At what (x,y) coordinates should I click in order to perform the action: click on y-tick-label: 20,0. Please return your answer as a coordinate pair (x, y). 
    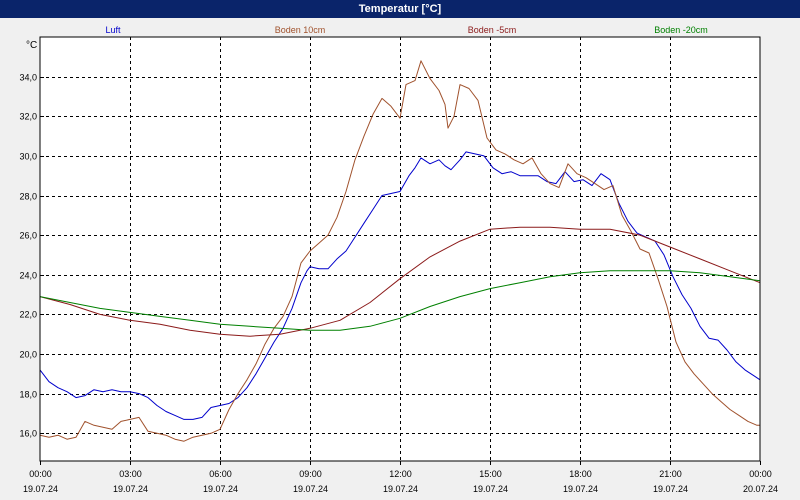
    Looking at the image, I should click on (28, 355).